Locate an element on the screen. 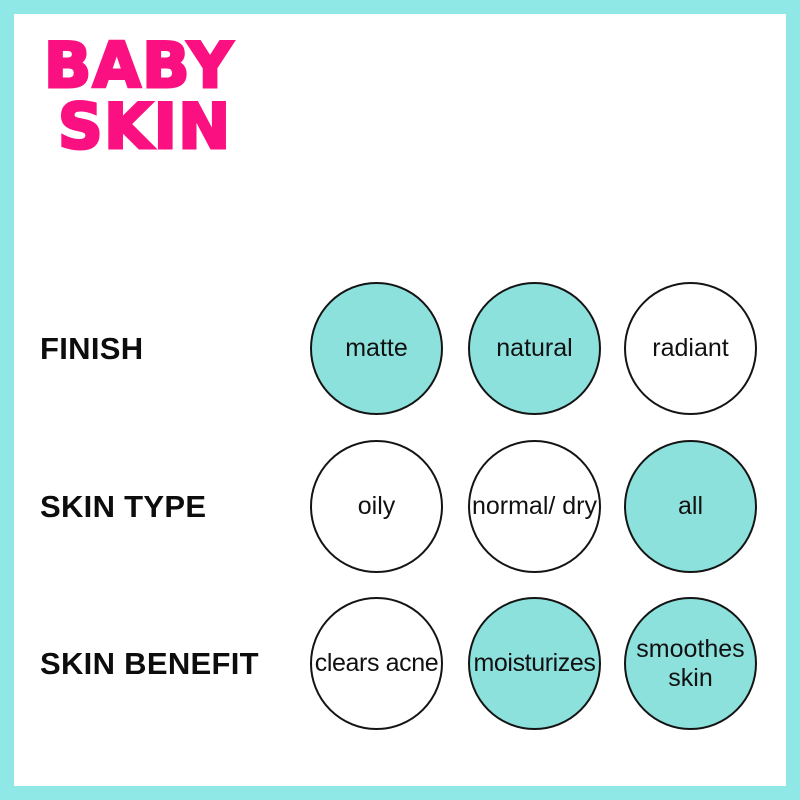 This screenshot has width=800, height=800. option-label-natural: natural is located at coordinates (534, 348).